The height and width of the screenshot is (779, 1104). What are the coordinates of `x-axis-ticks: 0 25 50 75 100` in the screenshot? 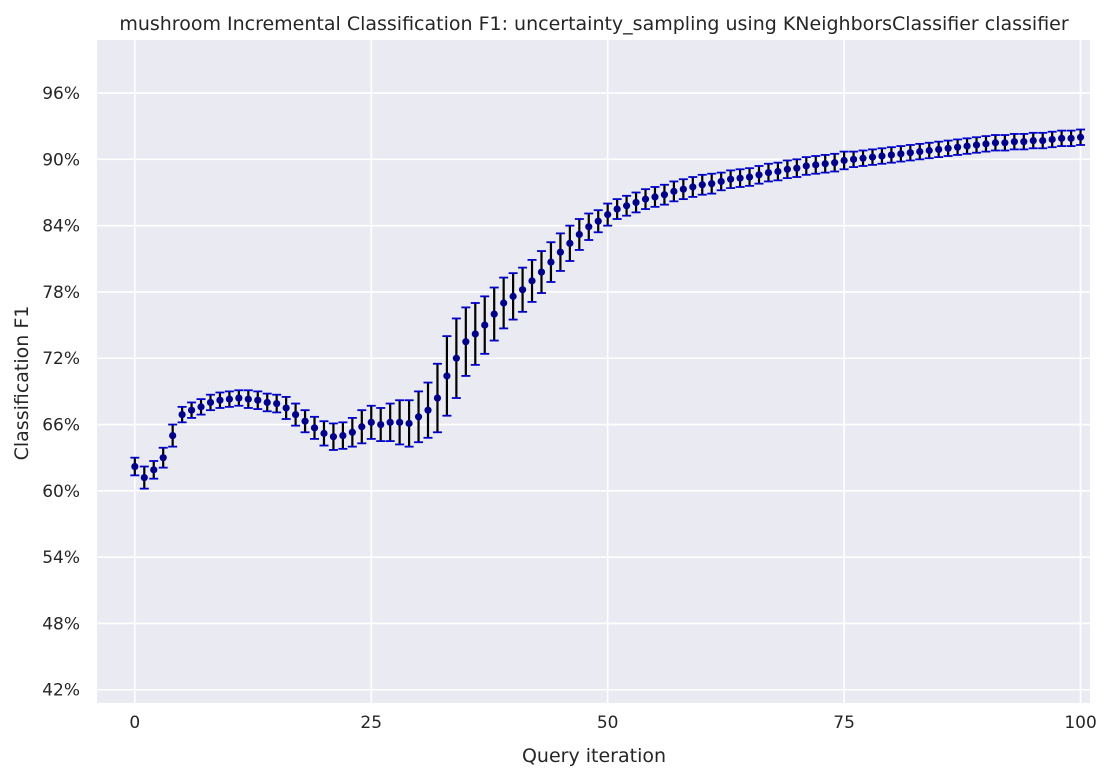 It's located at (612, 723).